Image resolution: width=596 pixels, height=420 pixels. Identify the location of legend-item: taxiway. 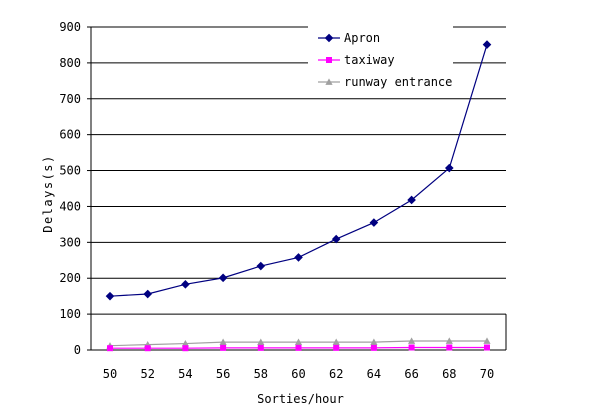
(356, 60).